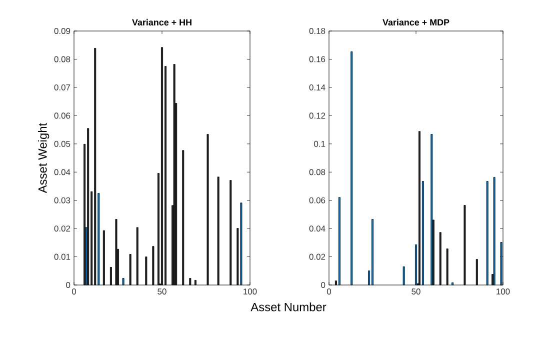  Describe the element at coordinates (62, 87) in the screenshot. I see `y-tick-label: 0.07` at that location.